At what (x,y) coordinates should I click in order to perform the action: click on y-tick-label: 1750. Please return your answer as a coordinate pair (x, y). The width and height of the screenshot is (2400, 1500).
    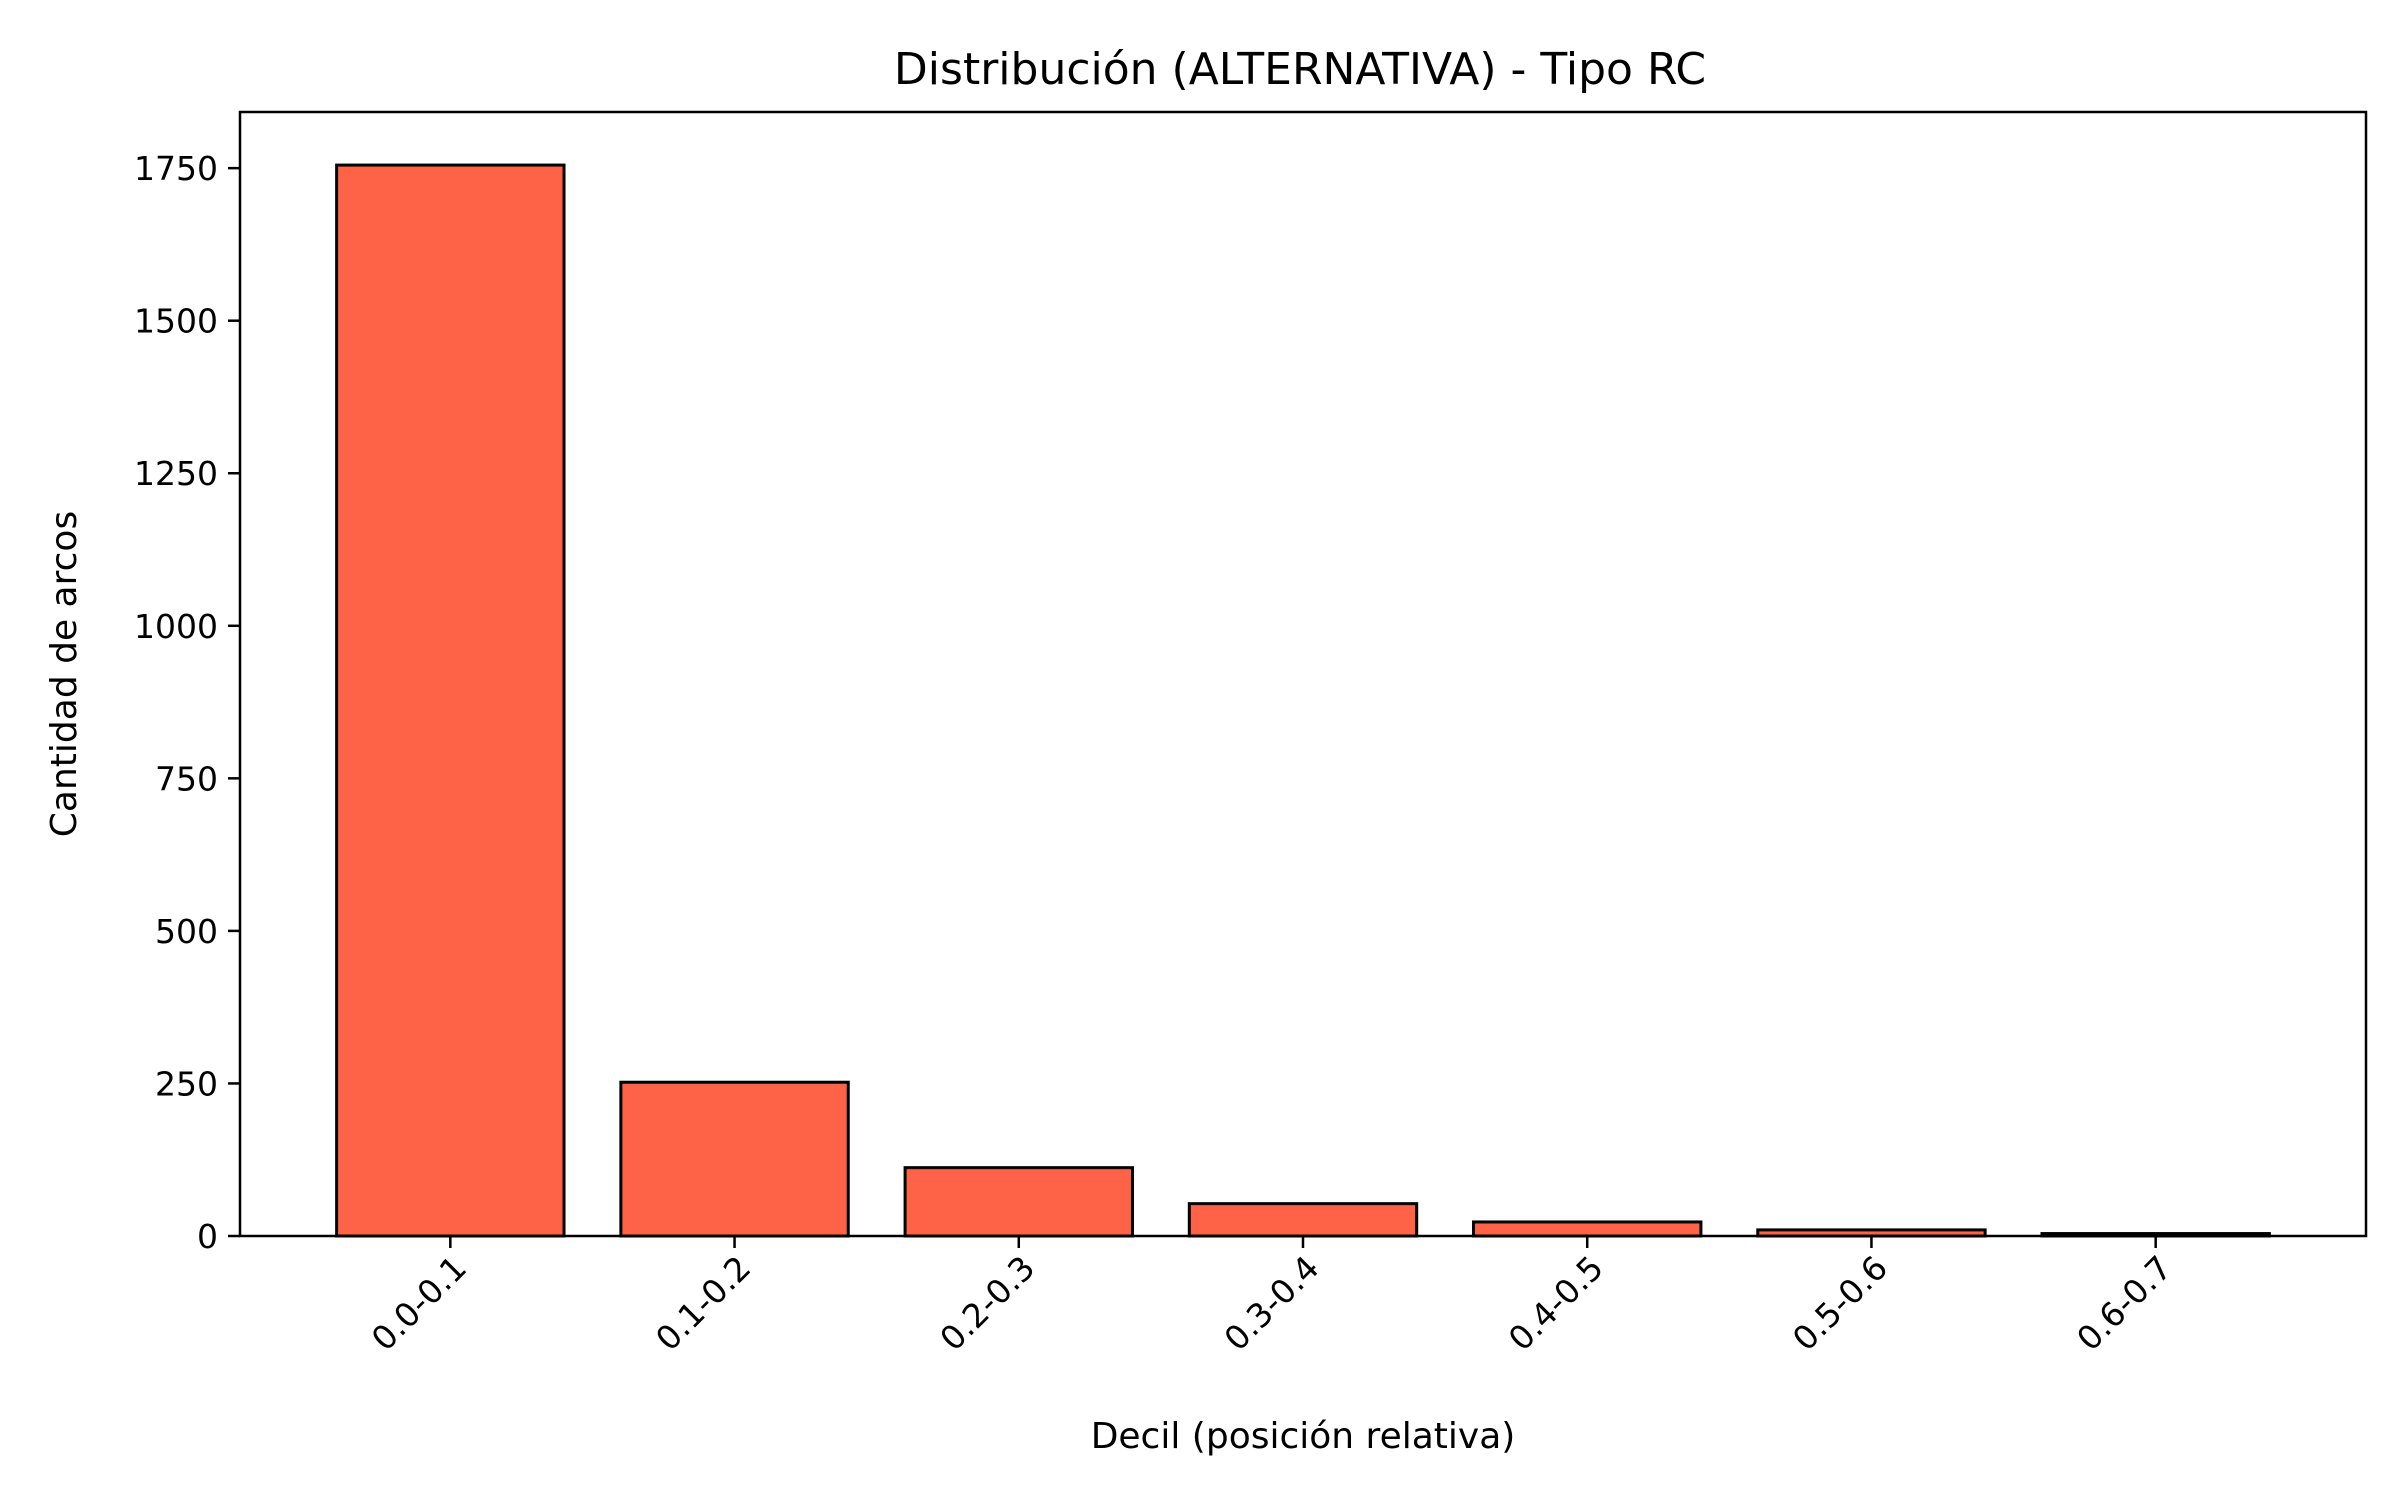
    Looking at the image, I should click on (176, 168).